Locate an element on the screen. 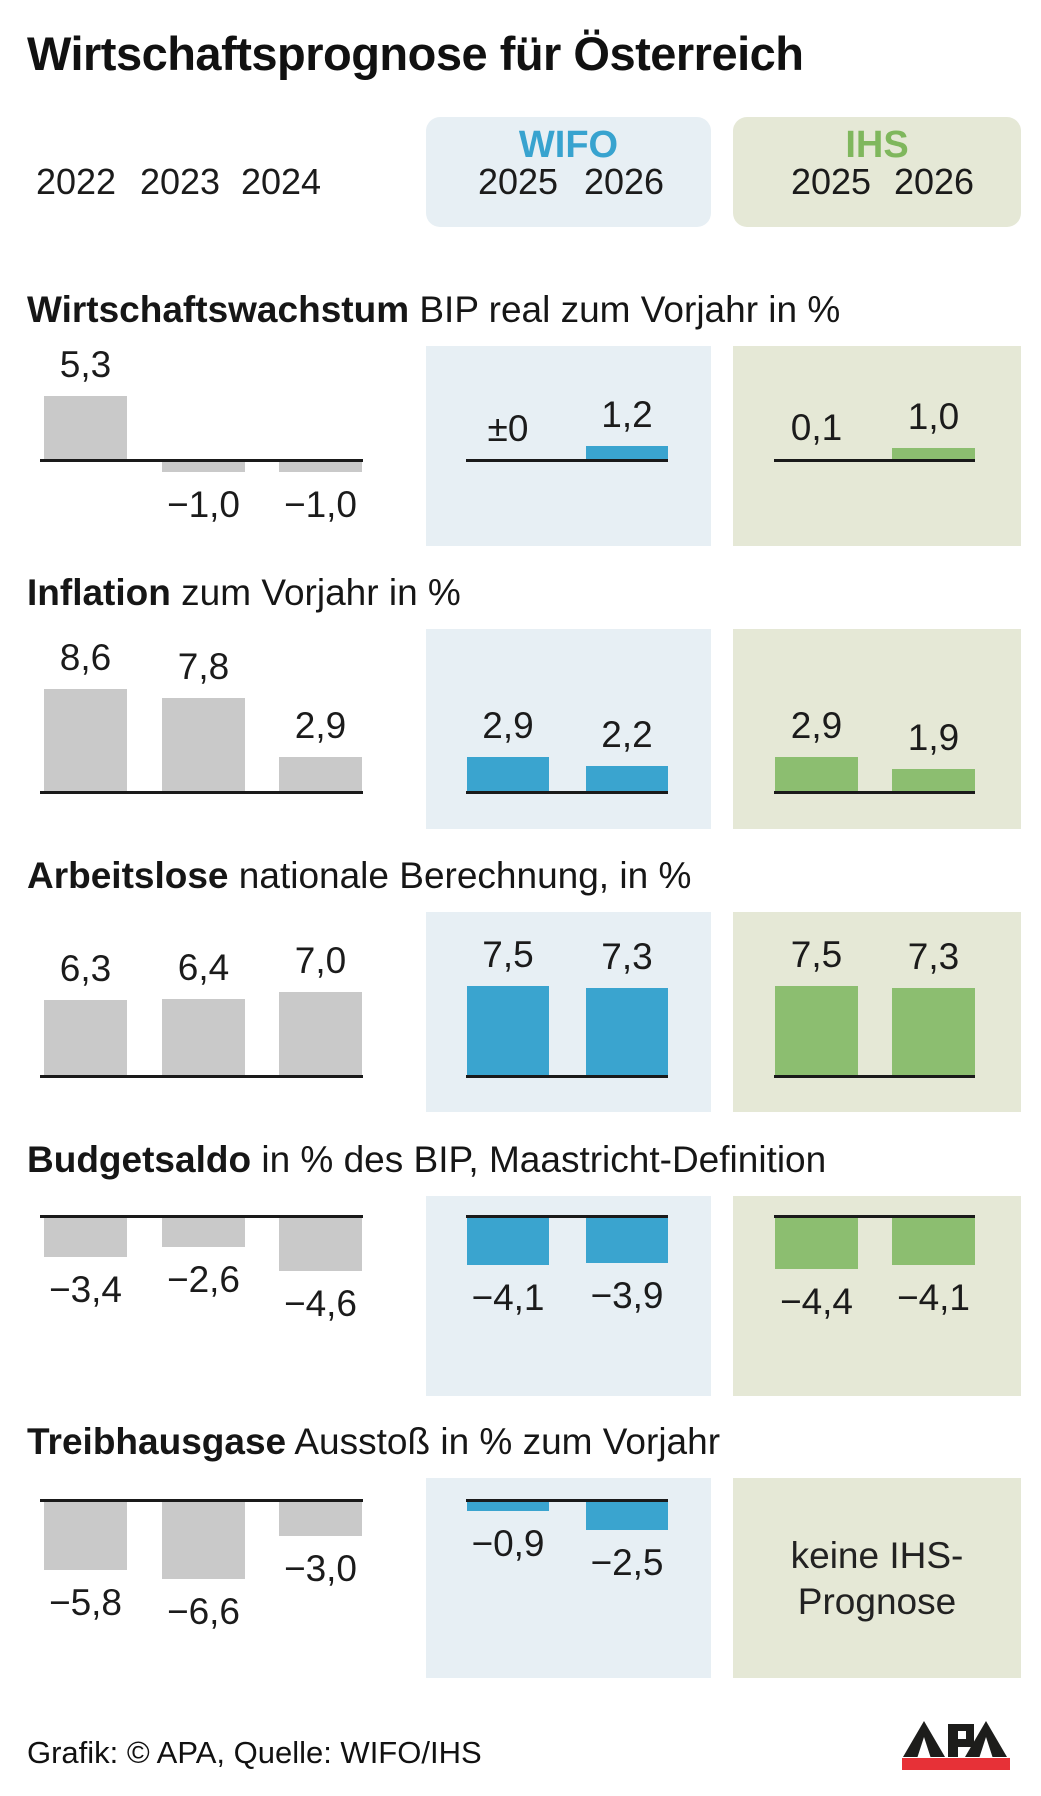 This screenshot has height=1796, width=1041. bar-label: −5,8 is located at coordinates (85, 1602).